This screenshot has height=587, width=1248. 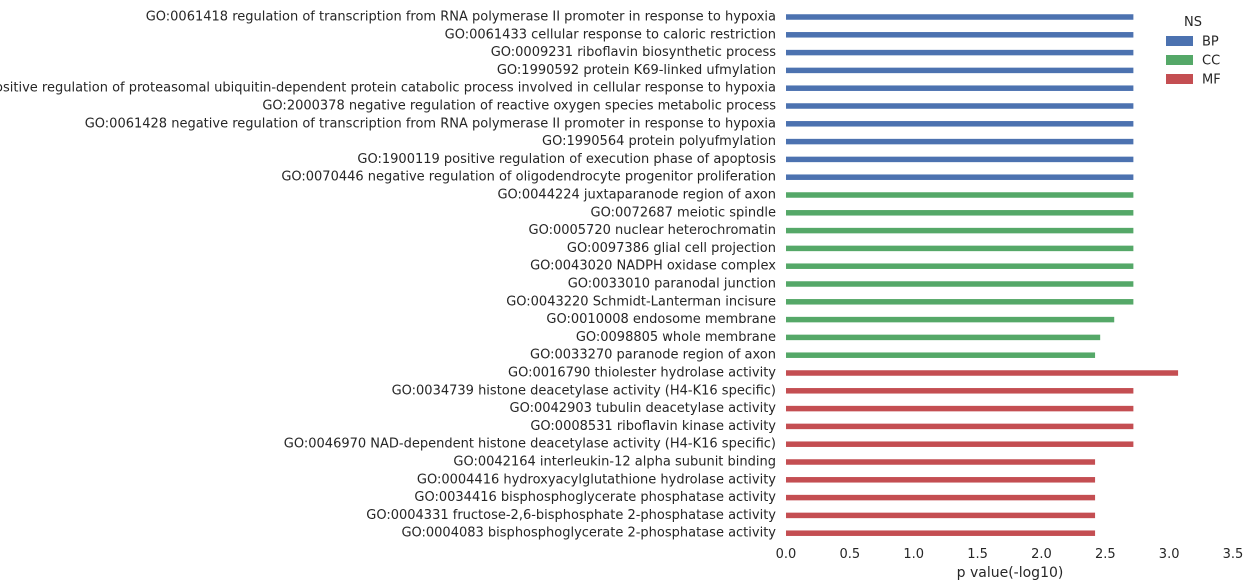 What do you see at coordinates (676, 337) in the screenshot?
I see `bar-label: GO:0098805 whole membrane` at bounding box center [676, 337].